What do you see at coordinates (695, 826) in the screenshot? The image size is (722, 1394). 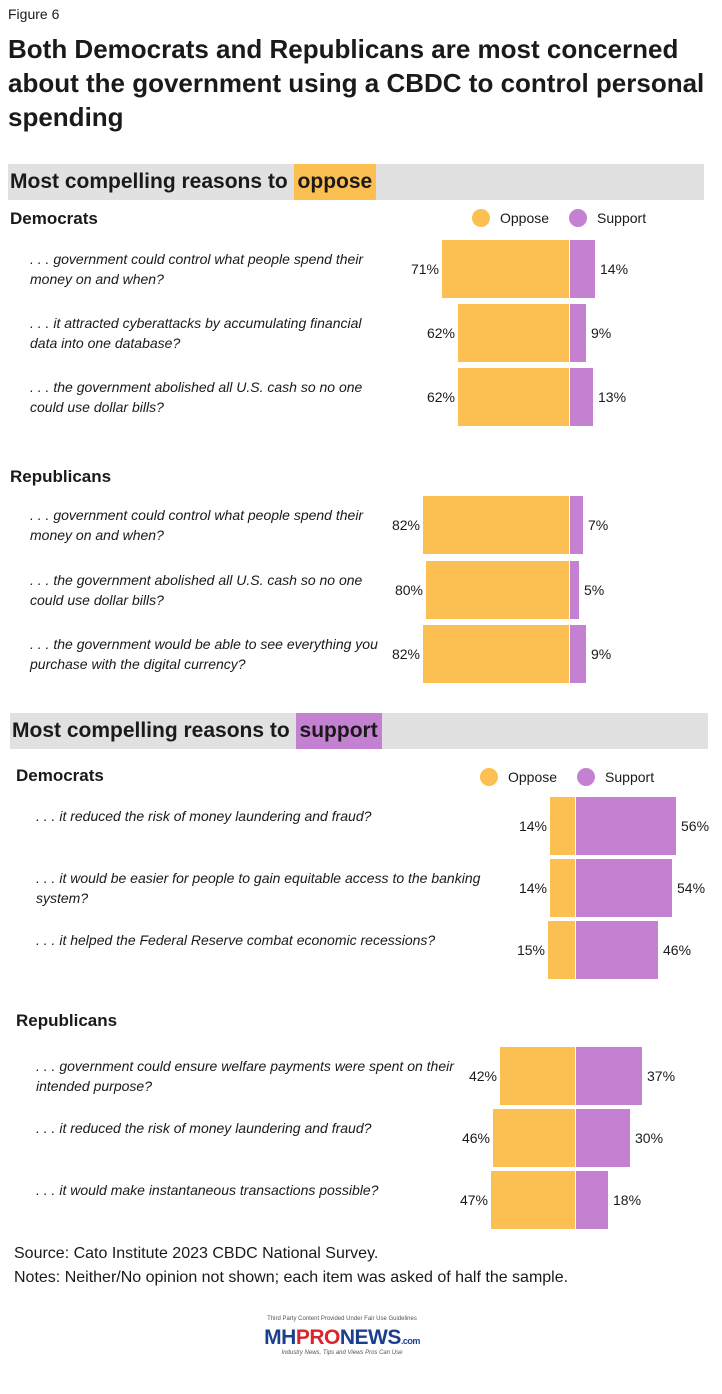 I see `data-label-support: 56%` at bounding box center [695, 826].